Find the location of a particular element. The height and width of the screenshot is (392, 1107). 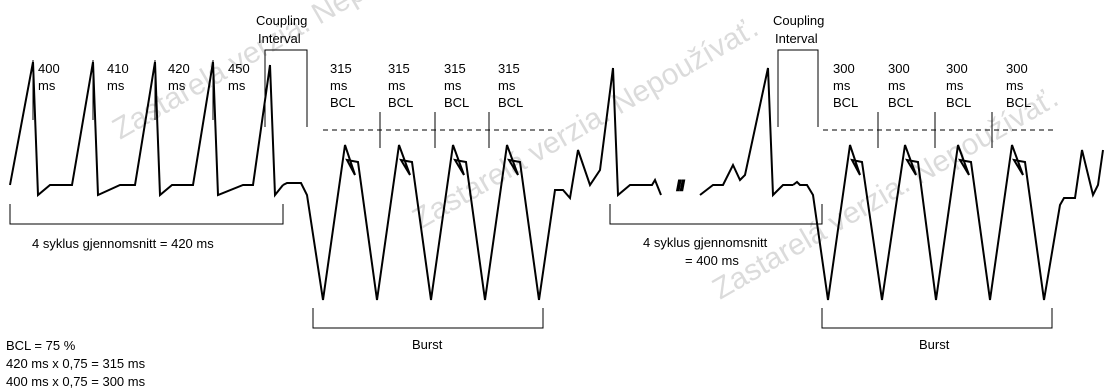

right-coupling-bracket is located at coordinates (798, 88).